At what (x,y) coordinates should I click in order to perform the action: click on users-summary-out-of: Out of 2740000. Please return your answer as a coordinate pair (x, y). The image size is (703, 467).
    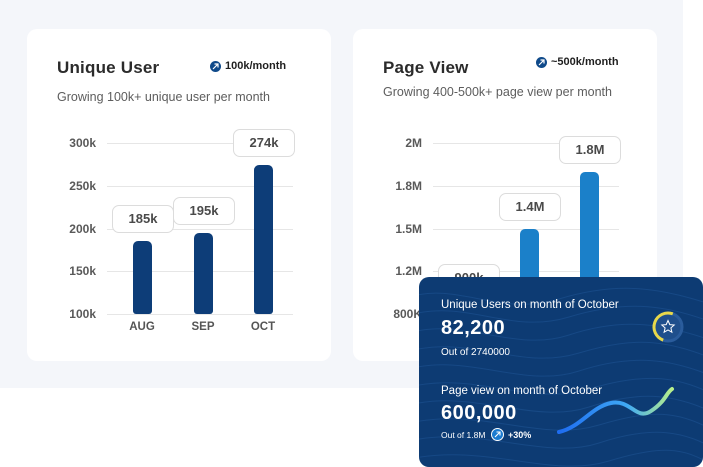
    Looking at the image, I should click on (475, 352).